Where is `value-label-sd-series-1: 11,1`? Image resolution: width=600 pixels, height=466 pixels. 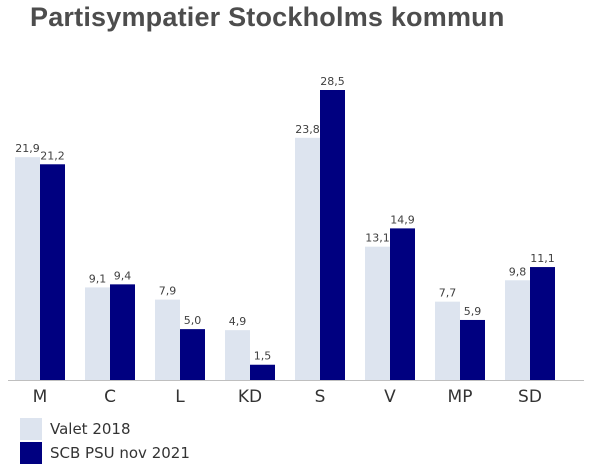
value-label-sd-series-1: 11,1 is located at coordinates (542, 258).